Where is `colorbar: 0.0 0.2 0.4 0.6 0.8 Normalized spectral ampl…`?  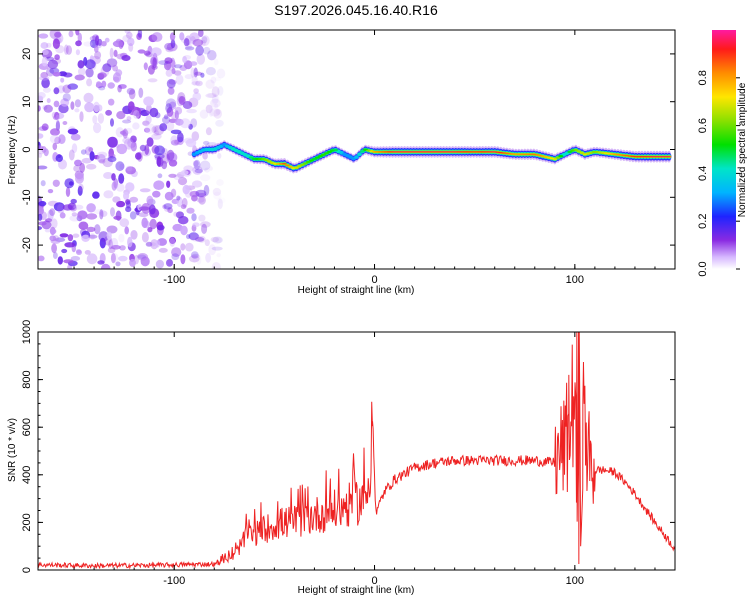 colorbar: 0.0 0.2 0.4 0.6 0.8 Normalized spectral ampl… is located at coordinates (722, 153).